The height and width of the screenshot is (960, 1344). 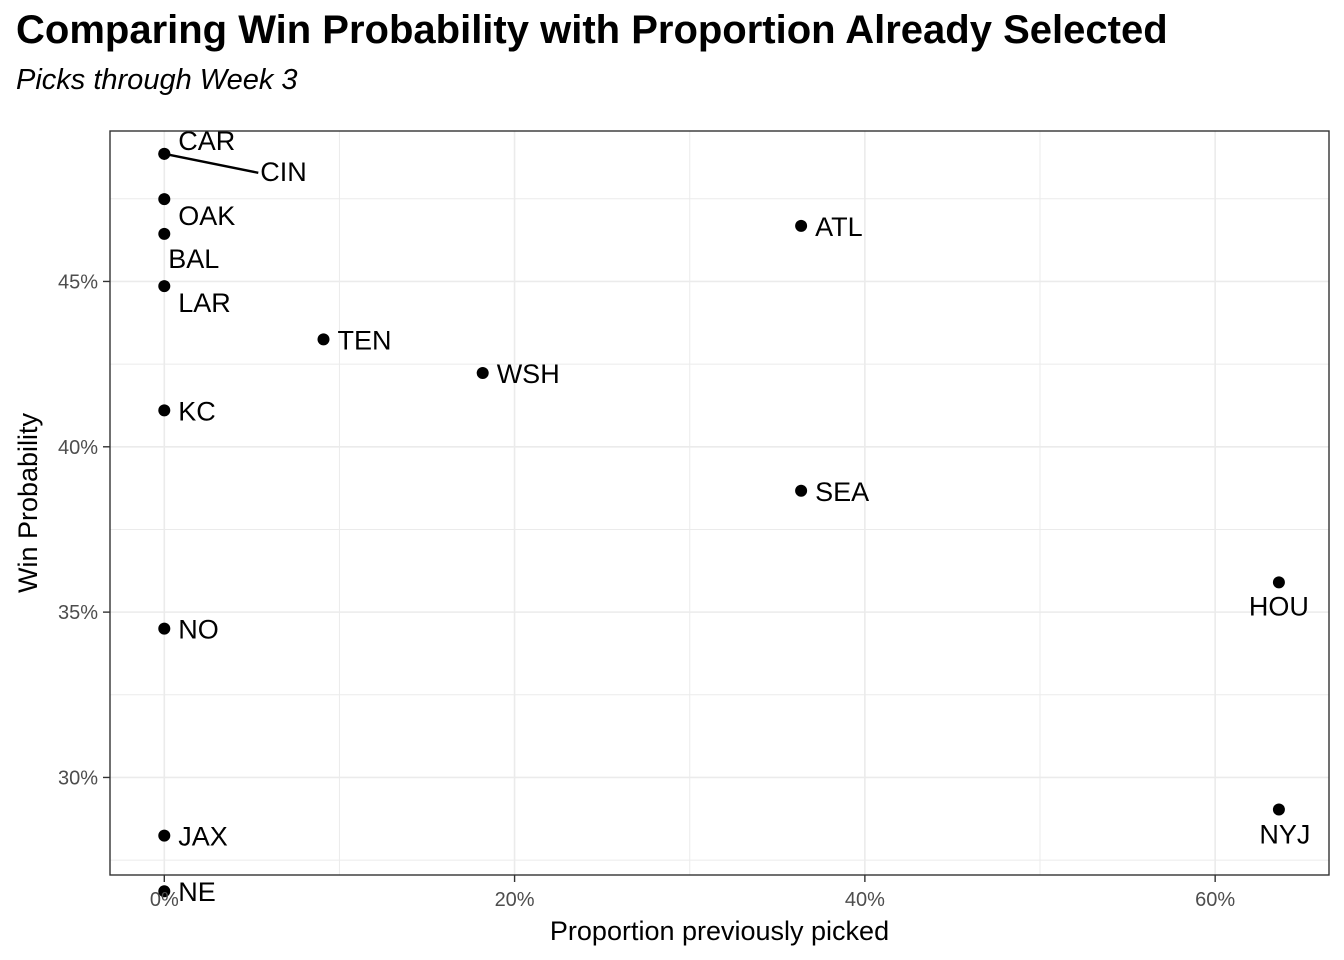 What do you see at coordinates (164, 153) in the screenshot?
I see `point-cin` at bounding box center [164, 153].